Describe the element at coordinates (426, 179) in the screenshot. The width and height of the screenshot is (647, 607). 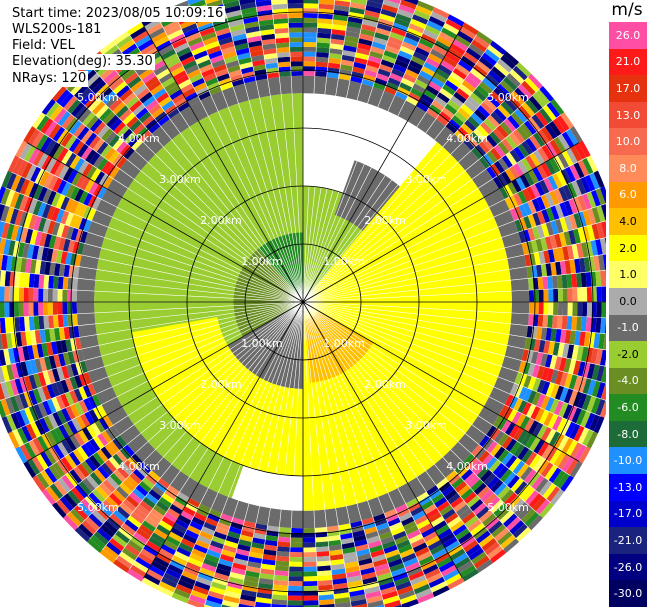
I see `range-ring-label: 3.00km` at that location.